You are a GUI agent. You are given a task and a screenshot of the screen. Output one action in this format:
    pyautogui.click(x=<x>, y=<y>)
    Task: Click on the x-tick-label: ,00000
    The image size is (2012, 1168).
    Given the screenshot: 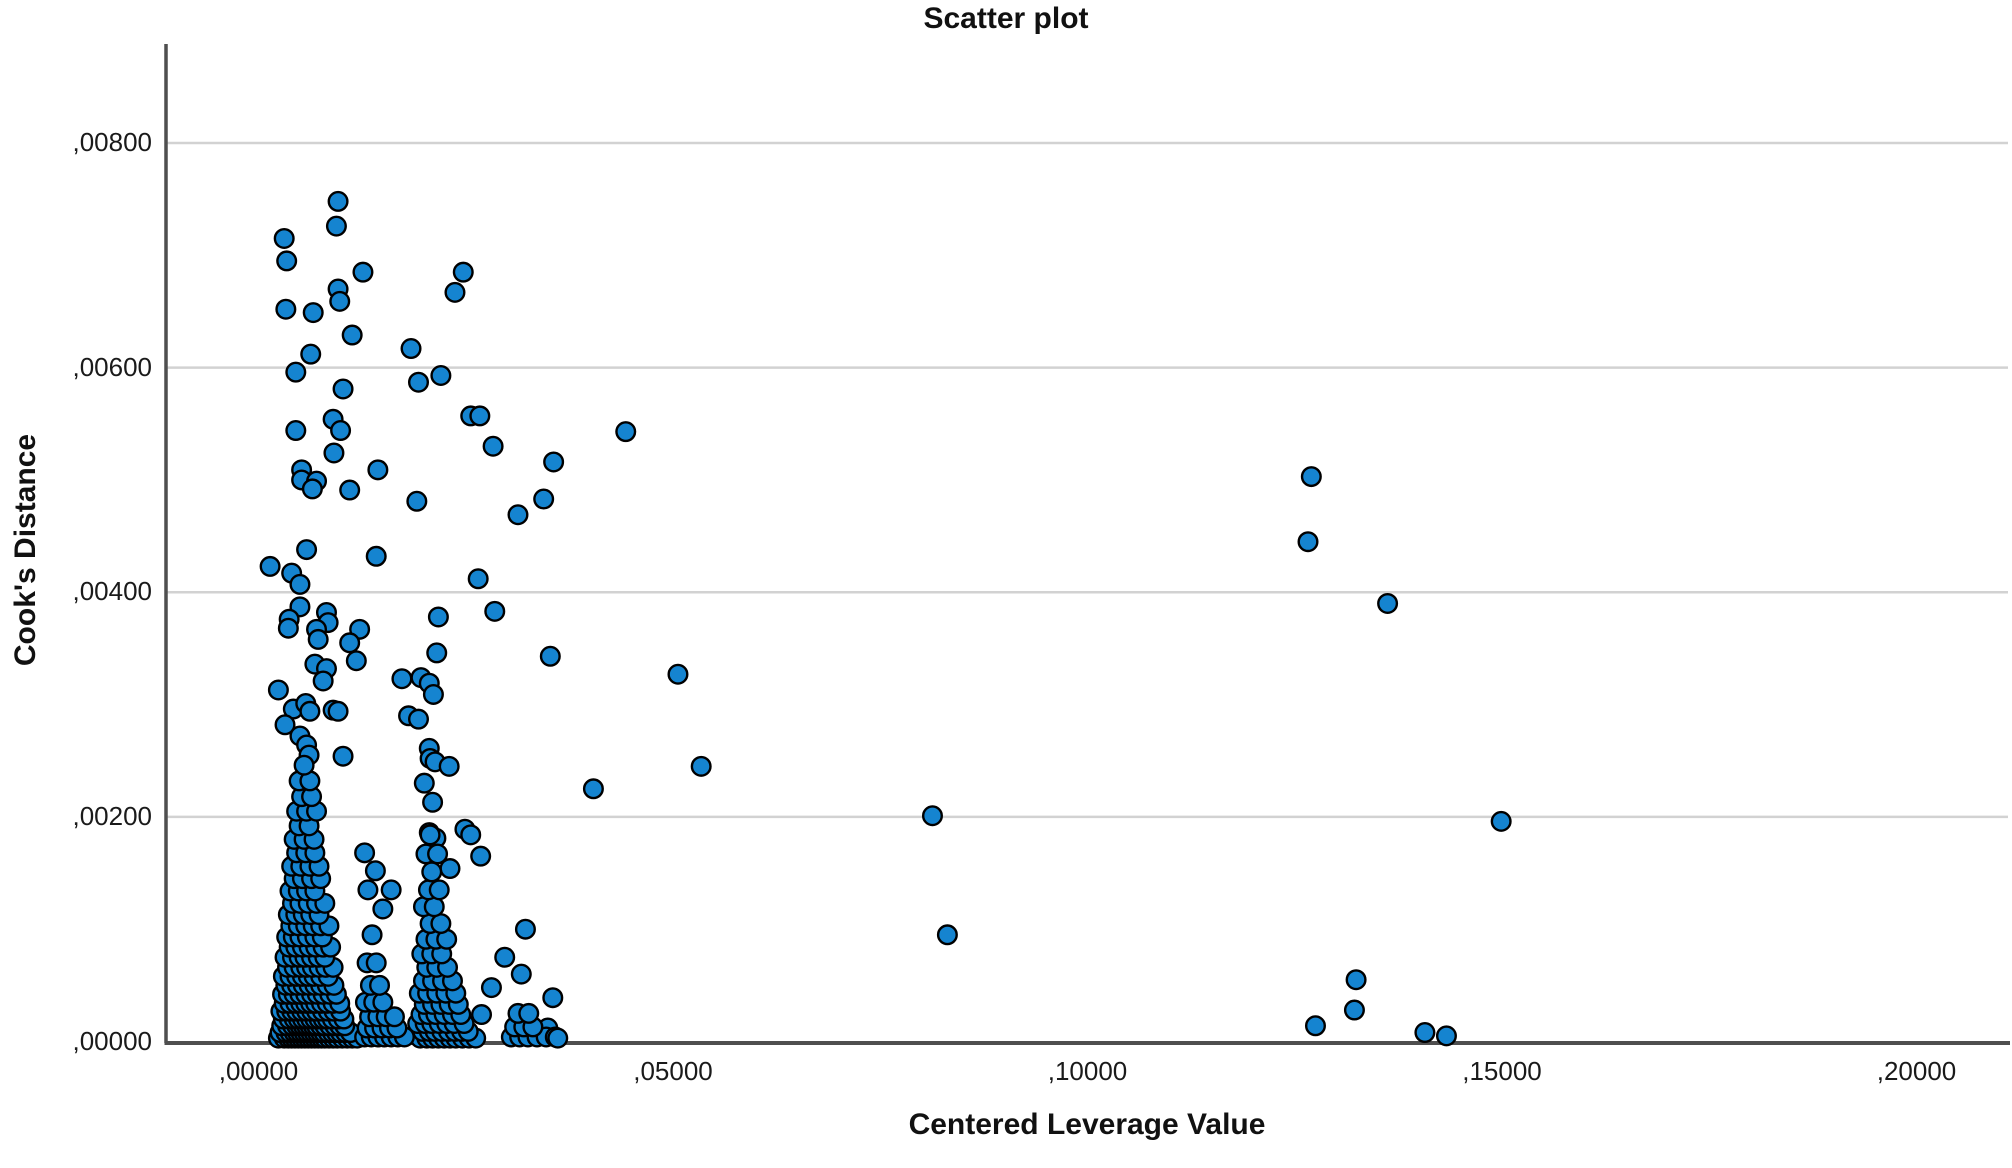 What is the action you would take?
    pyautogui.click(x=258, y=1071)
    